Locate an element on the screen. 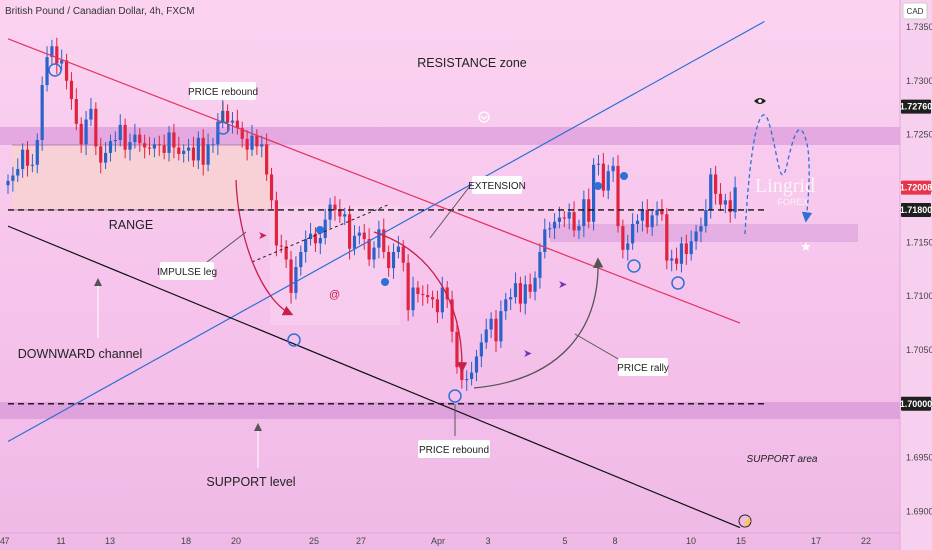  spiral-icon: @ is located at coordinates (334, 295).